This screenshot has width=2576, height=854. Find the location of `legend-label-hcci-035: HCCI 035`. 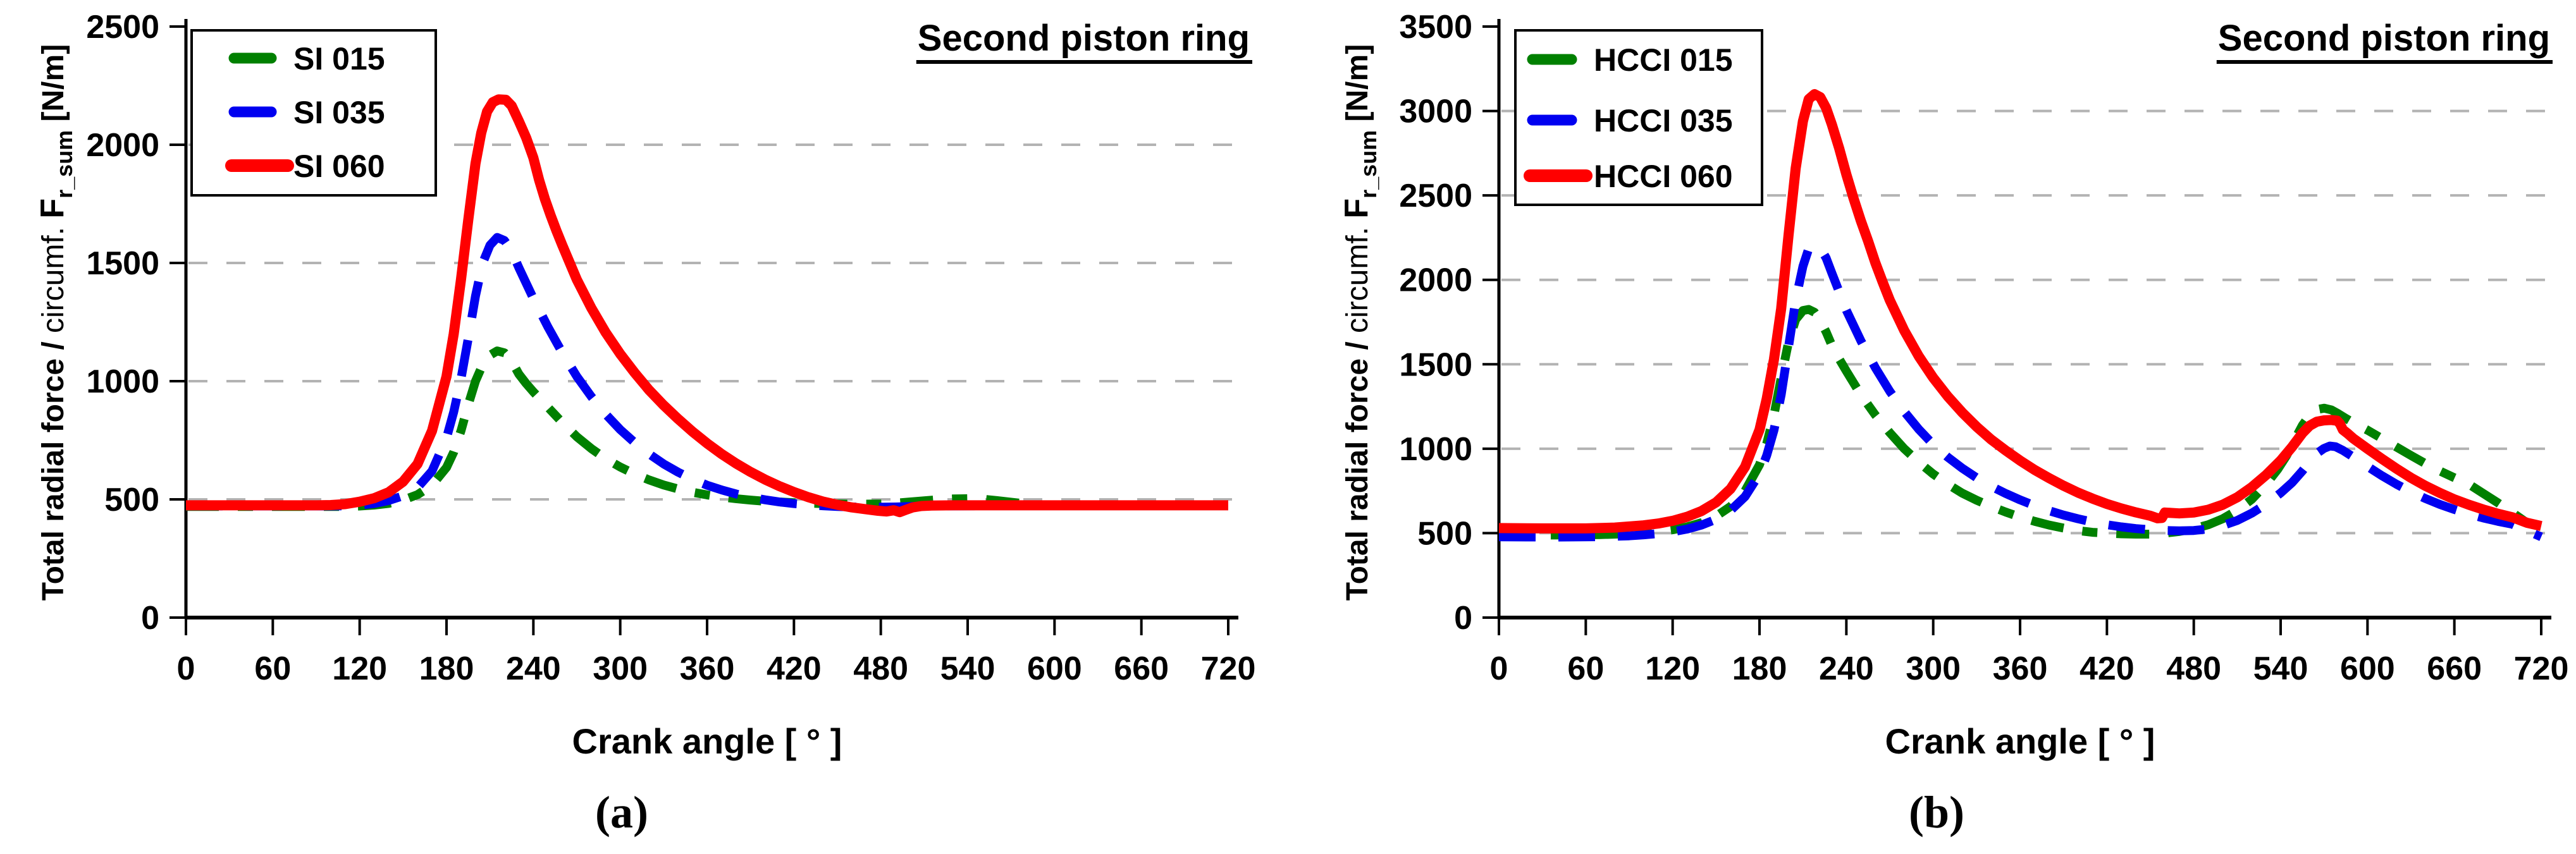

legend-label-hcci-035: HCCI 035 is located at coordinates (1663, 121).